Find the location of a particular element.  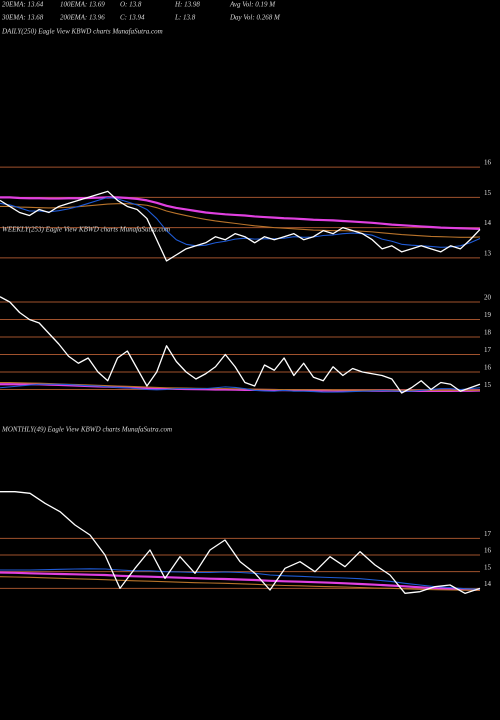

header-stat: 30EMA: 13.68 is located at coordinates (22, 18).